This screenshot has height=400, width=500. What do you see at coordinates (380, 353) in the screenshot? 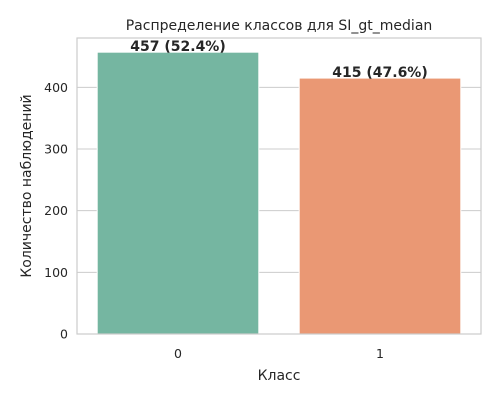
I see `x-tick-label: 1` at bounding box center [380, 353].